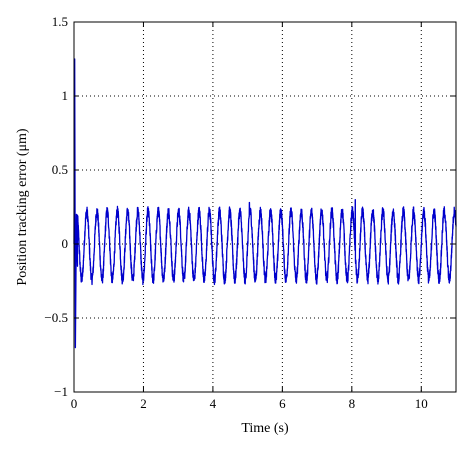  What do you see at coordinates (22, 207) in the screenshot?
I see `y-axis-label: Position tracking error (μm)` at bounding box center [22, 207].